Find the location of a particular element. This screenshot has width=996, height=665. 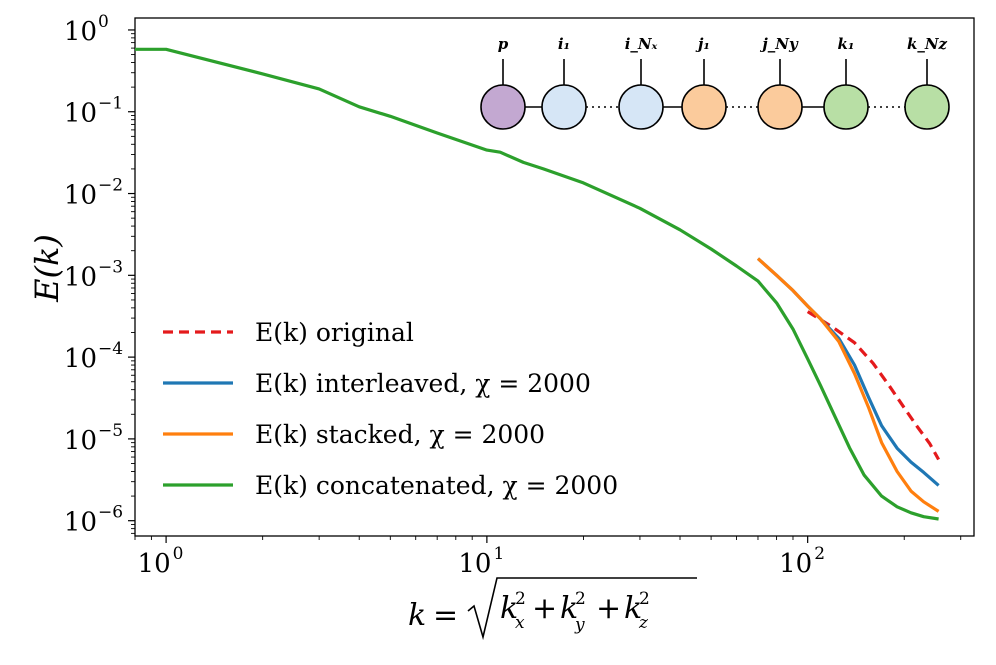

y-tick-exponent: −3 is located at coordinates (110, 267).